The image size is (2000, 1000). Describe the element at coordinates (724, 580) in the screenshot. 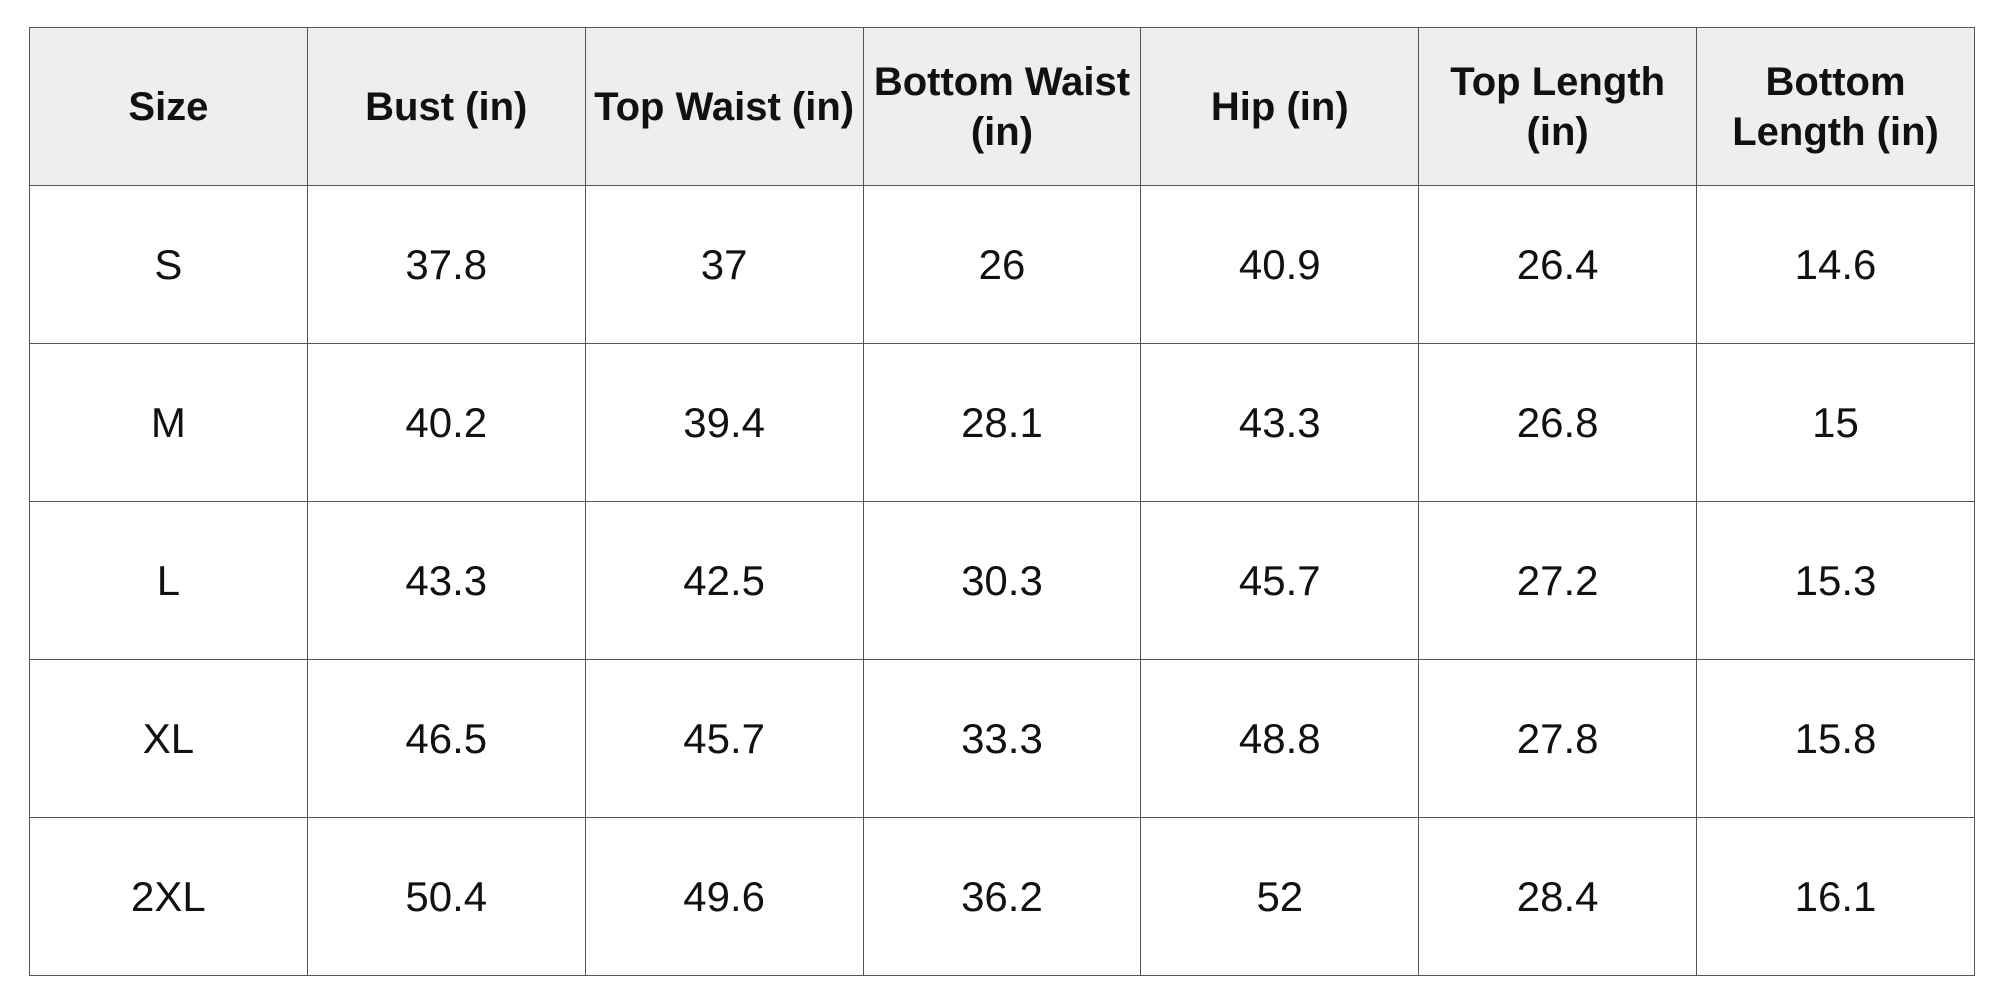

I see `value-cell: 42.5` at that location.